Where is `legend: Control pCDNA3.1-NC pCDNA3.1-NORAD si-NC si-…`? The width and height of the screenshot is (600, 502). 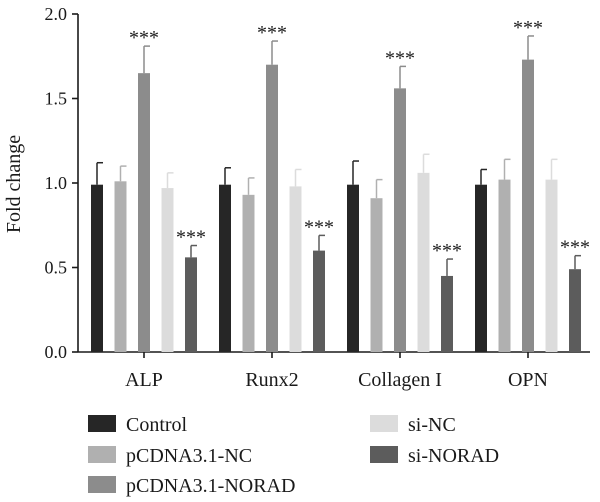 legend: Control pCDNA3.1-NC pCDNA3.1-NORAD si-NC si-… is located at coordinates (293, 455).